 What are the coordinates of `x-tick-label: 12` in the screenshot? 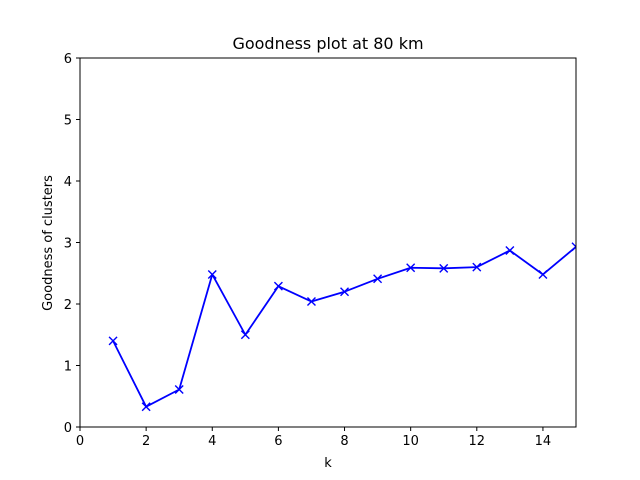 It's located at (477, 441).